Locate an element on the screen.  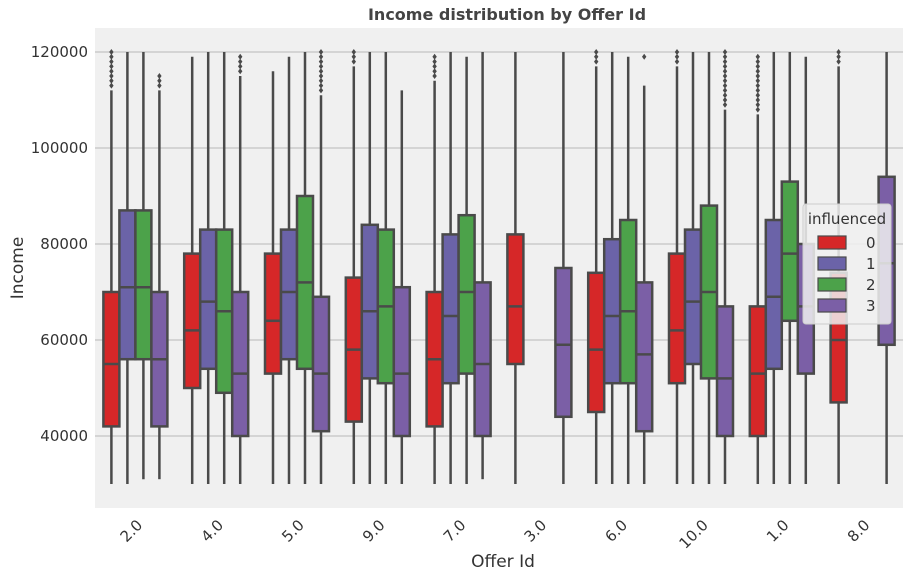
legend-label: 2 is located at coordinates (871, 285).